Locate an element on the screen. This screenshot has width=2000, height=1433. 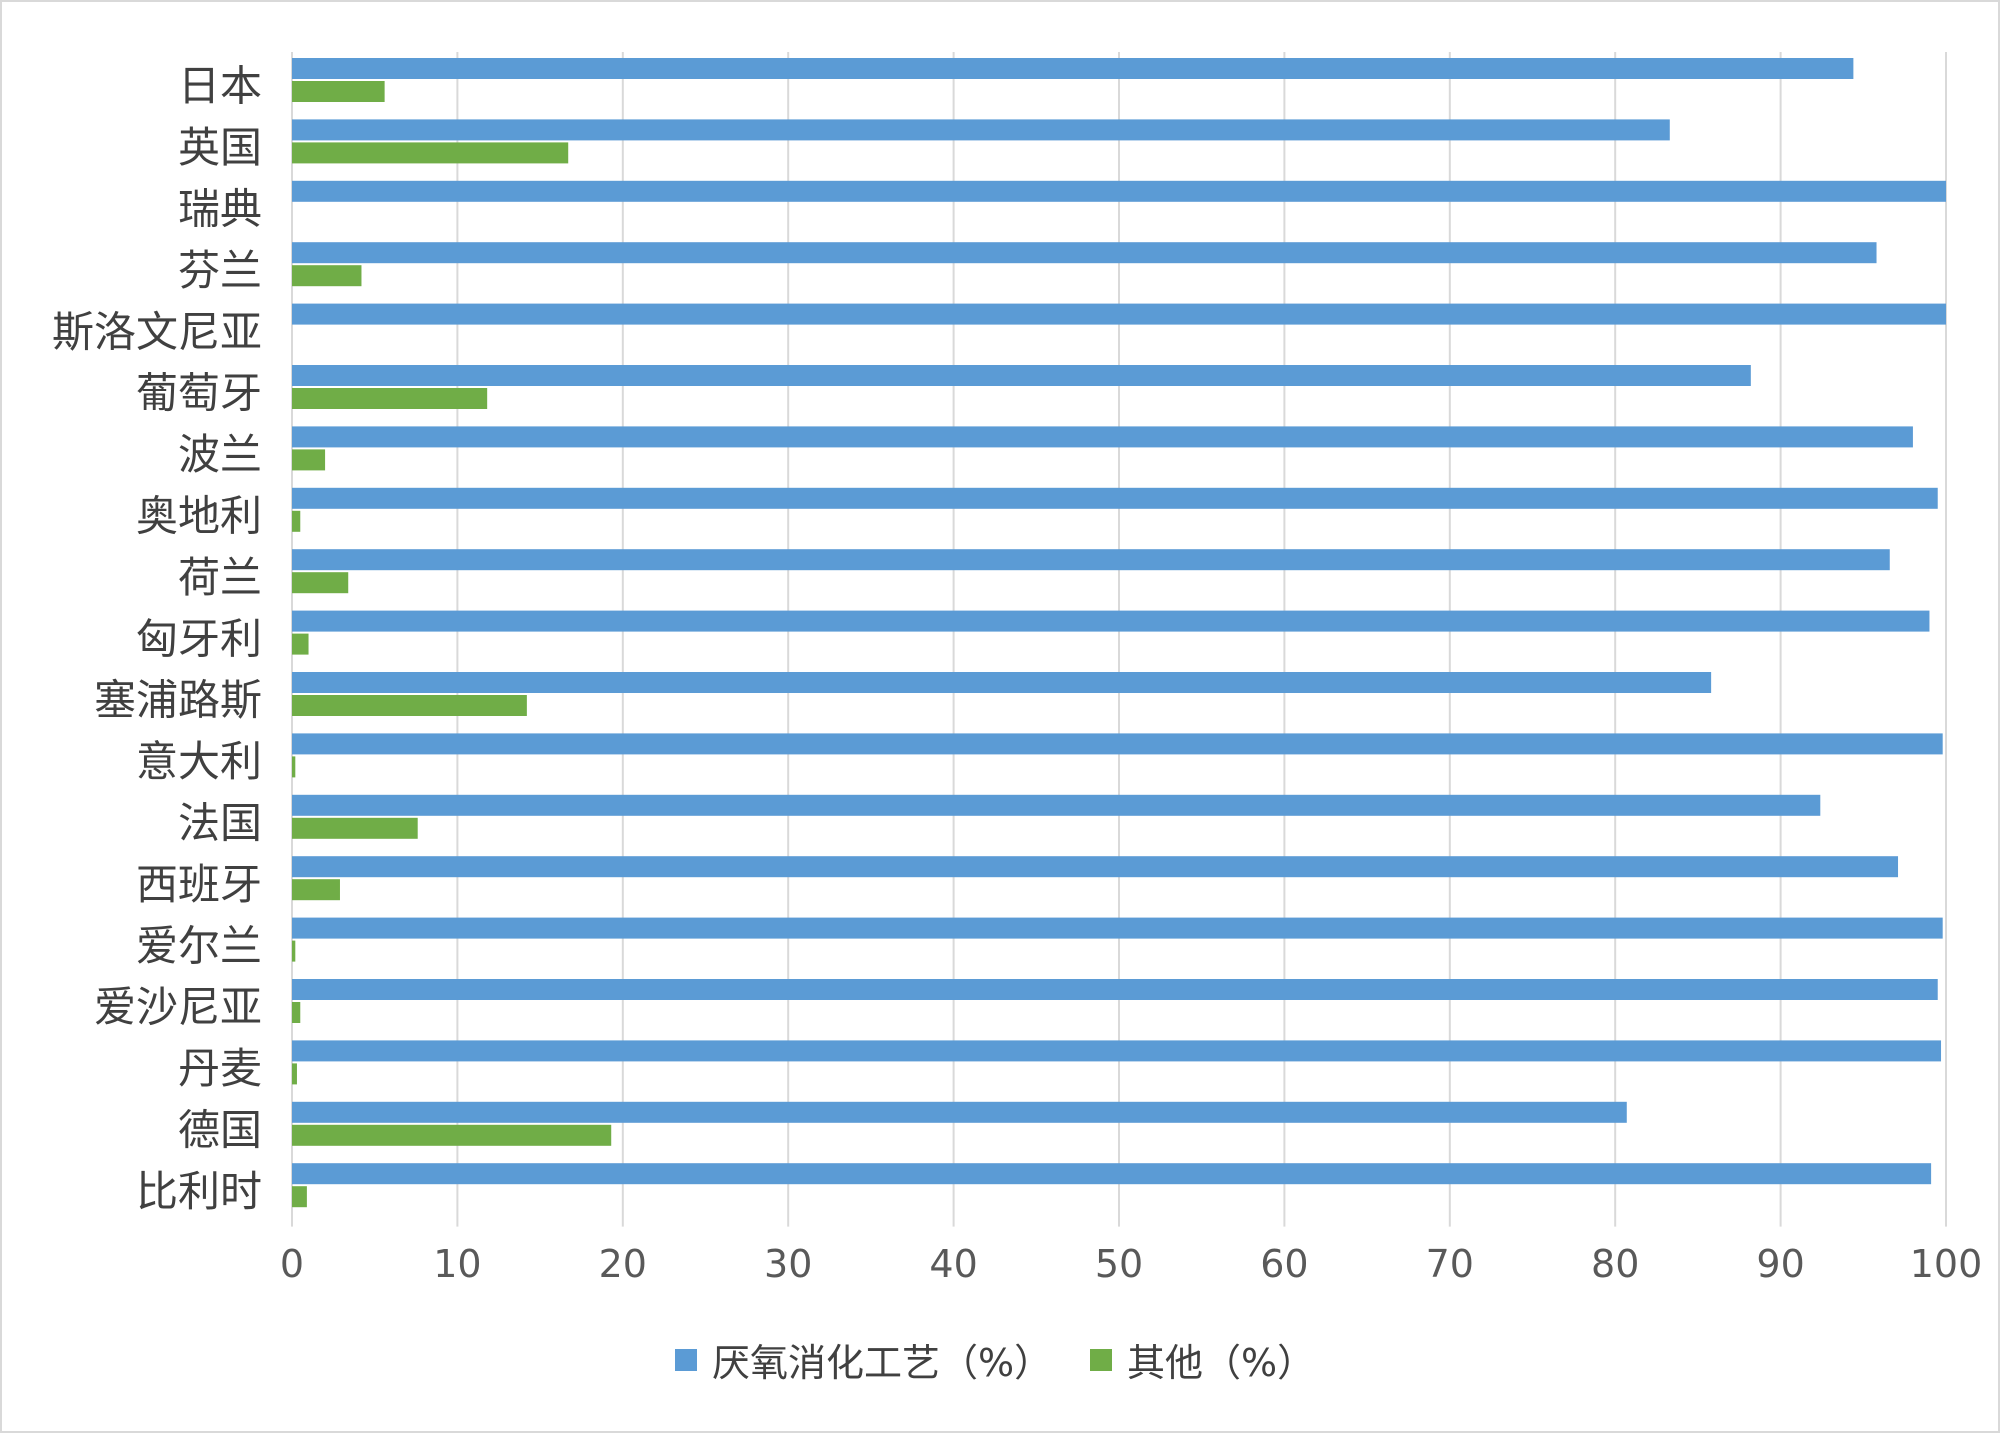
category-label: 意大利 is located at coordinates (199, 761).